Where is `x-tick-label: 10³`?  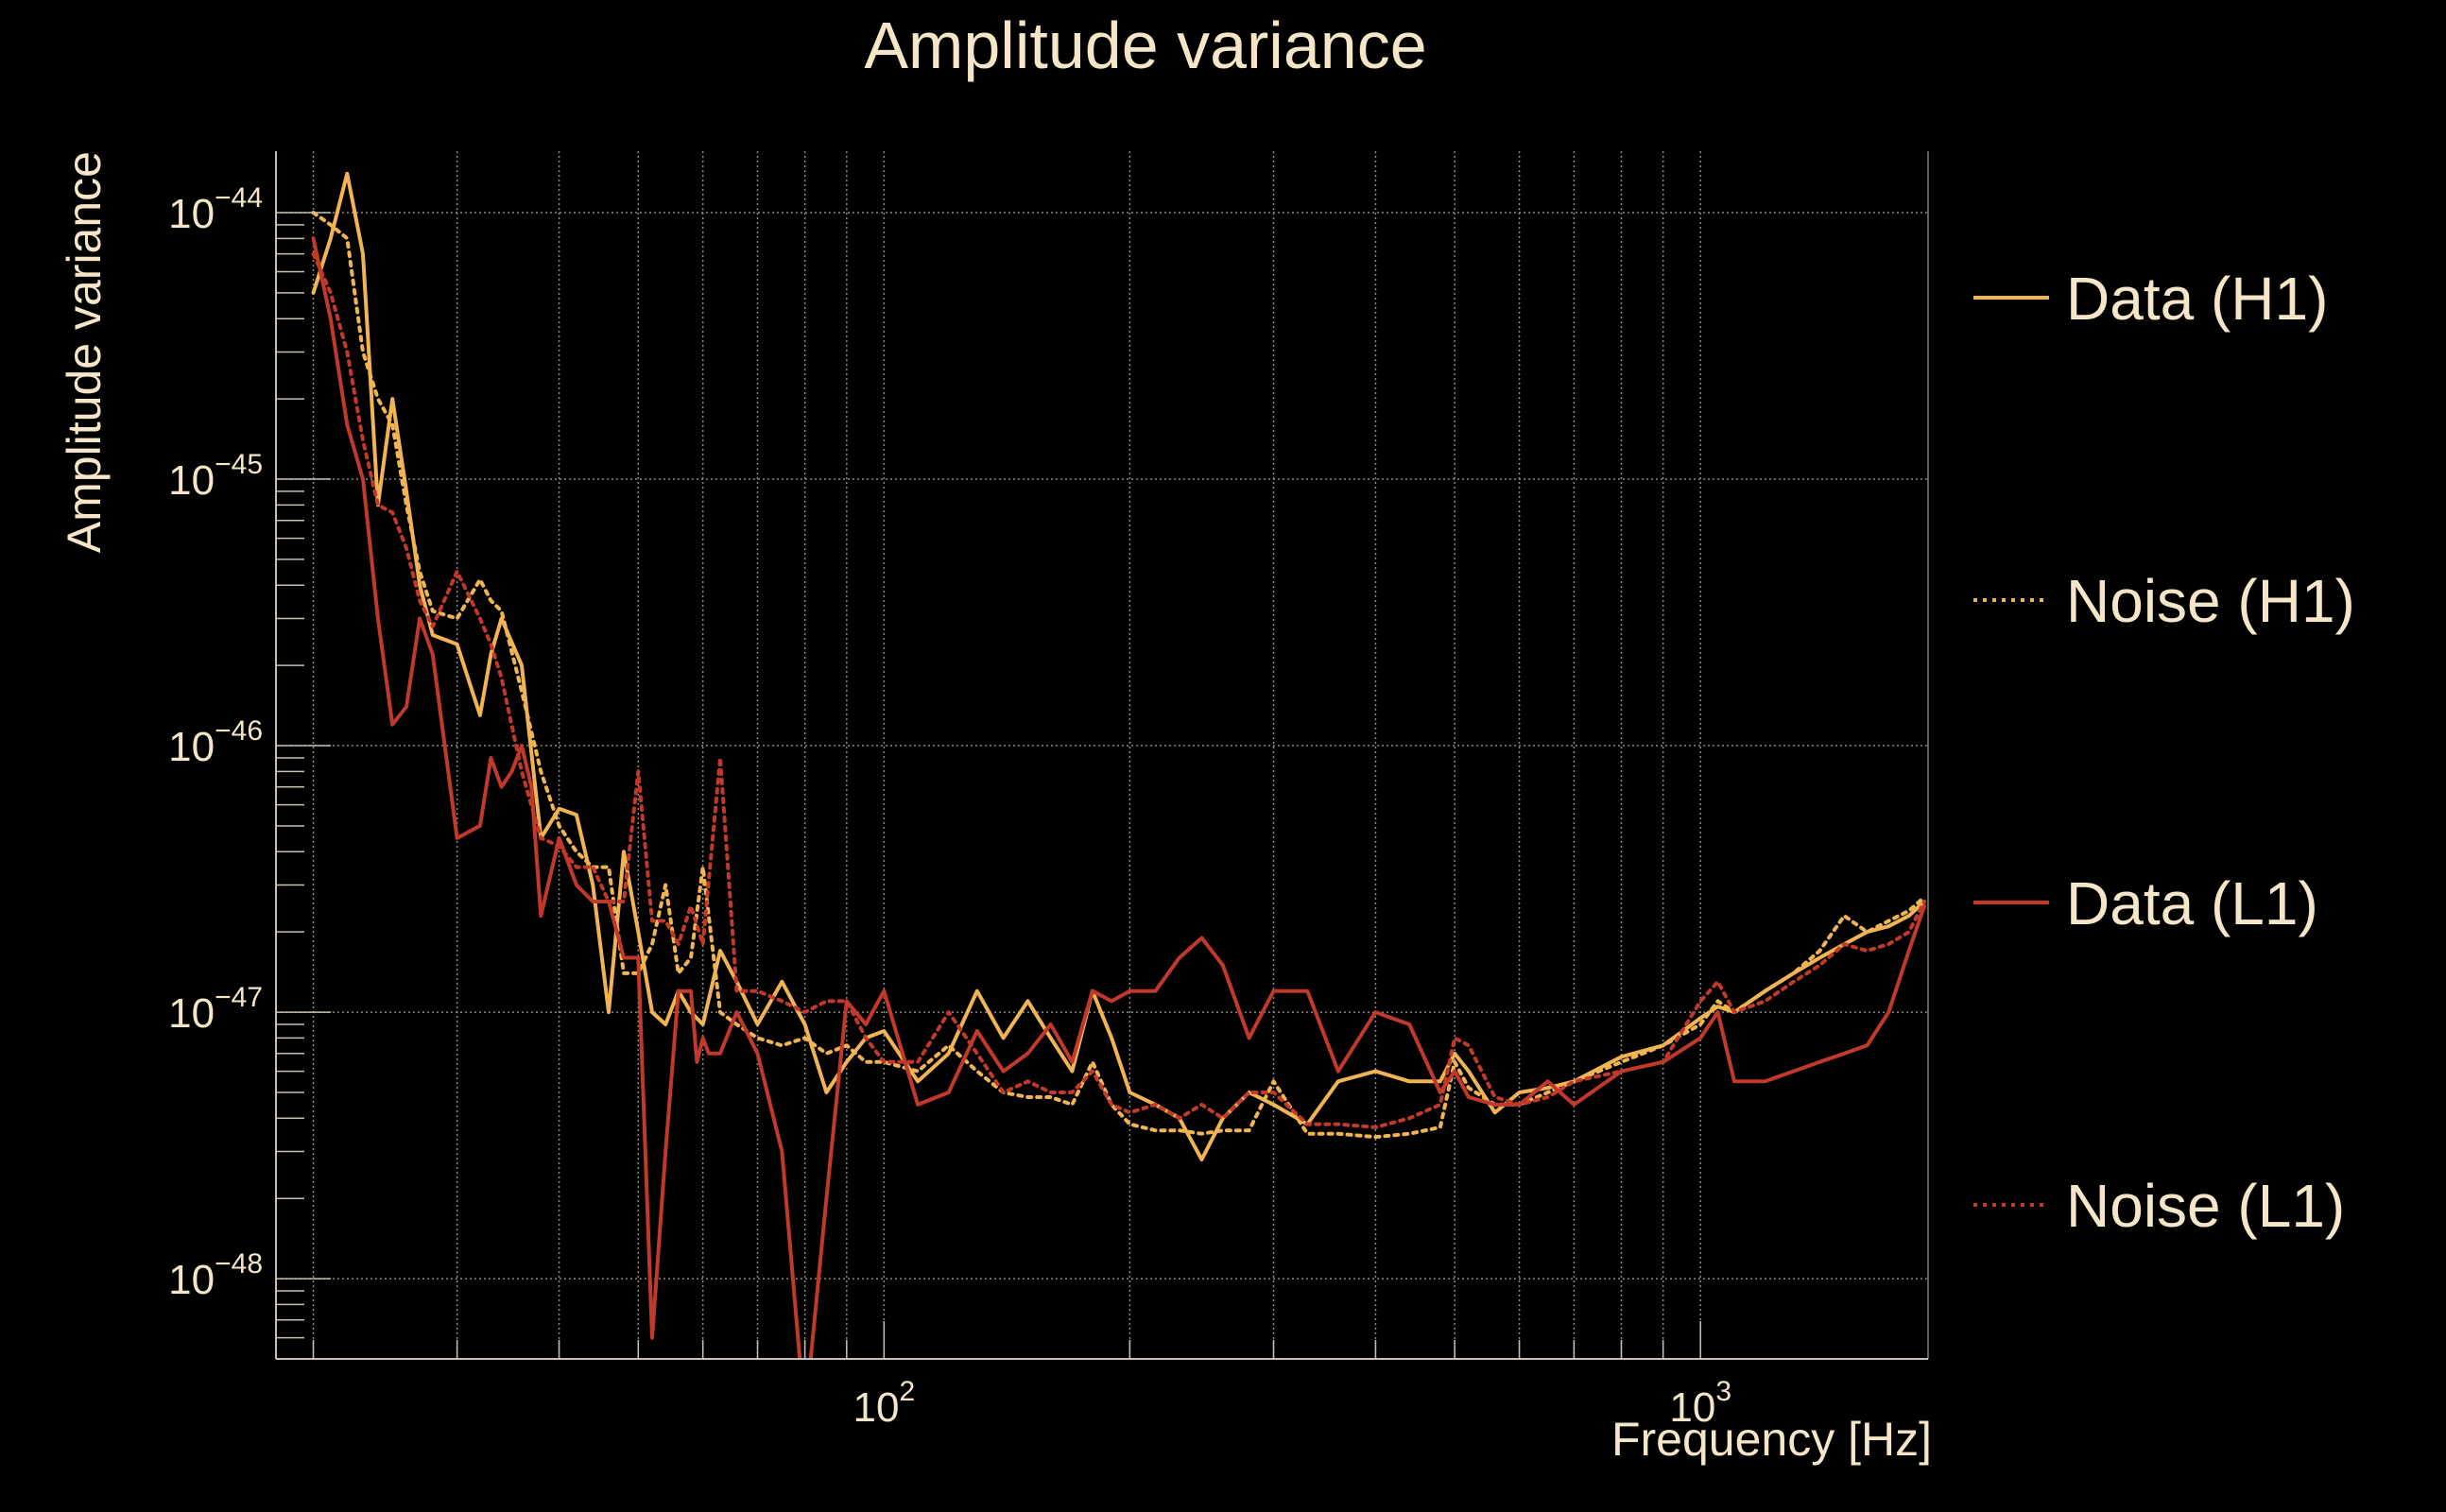 x-tick-label: 10³ is located at coordinates (1700, 1403).